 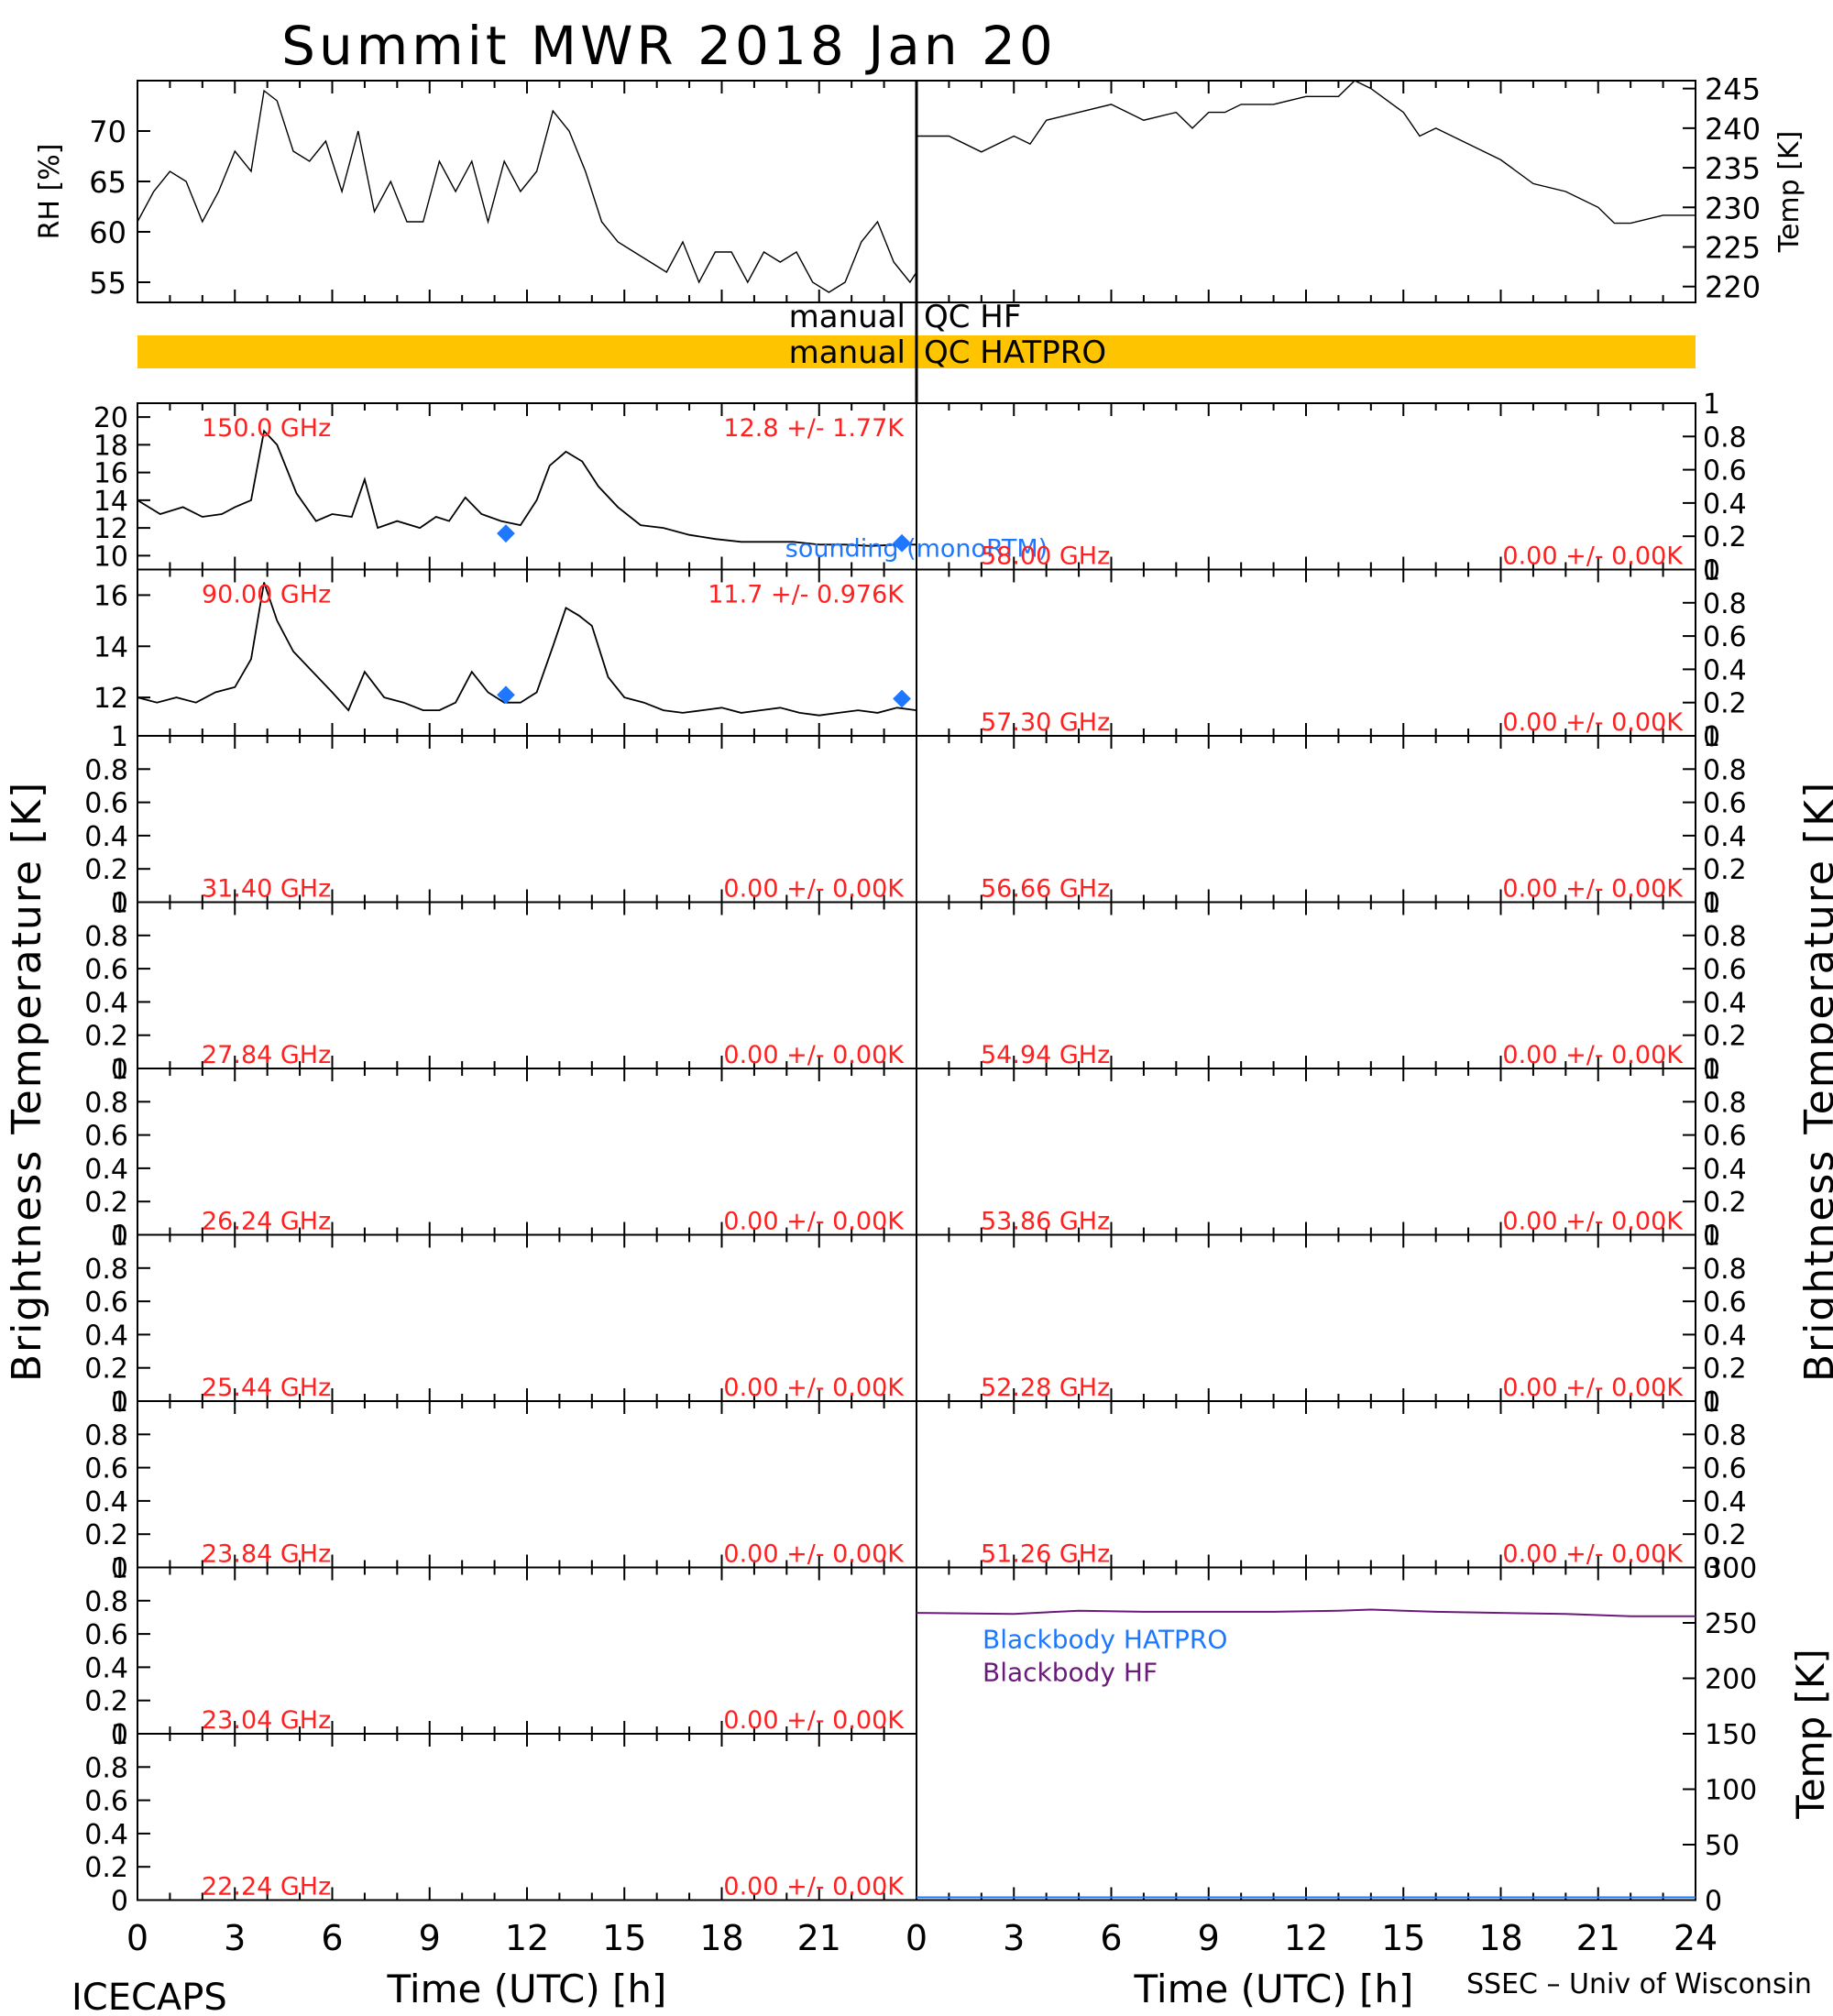 What do you see at coordinates (110, 474) in the screenshot?
I see `tb-y-tick-label: 16` at bounding box center [110, 474].